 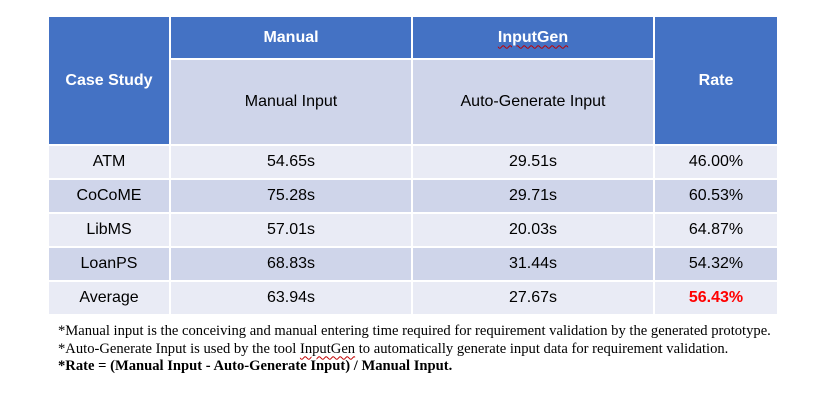 What do you see at coordinates (291, 196) in the screenshot?
I see `cell-manual: 75.28s` at bounding box center [291, 196].